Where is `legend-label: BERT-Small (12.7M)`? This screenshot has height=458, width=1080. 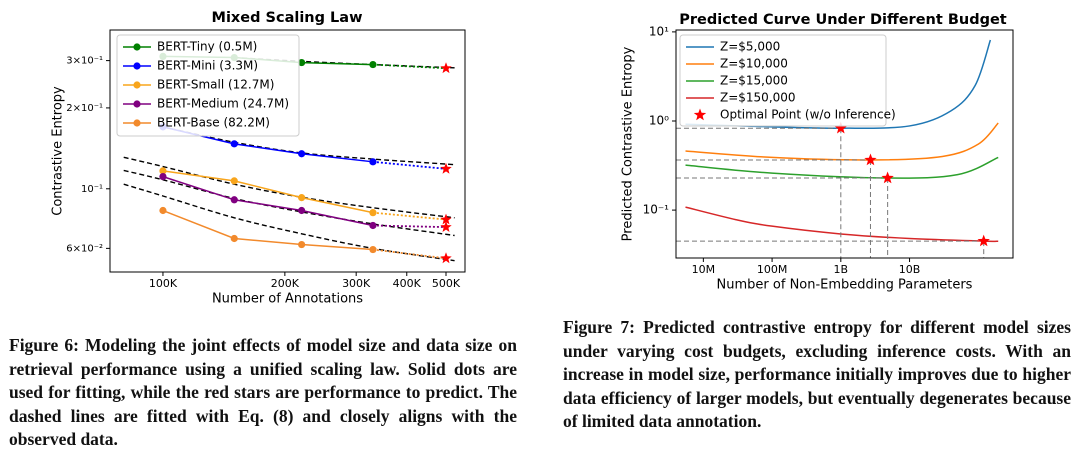
legend-label: BERT-Small (12.7M) is located at coordinates (215, 85).